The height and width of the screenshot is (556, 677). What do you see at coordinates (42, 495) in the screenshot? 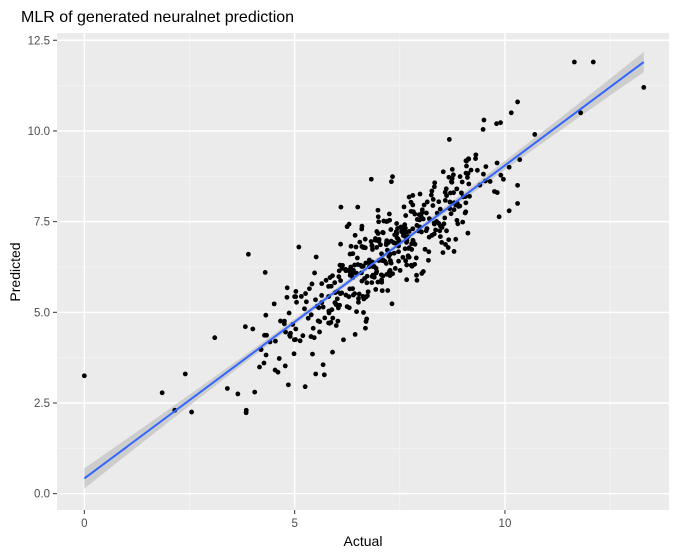
I see `y-tick-label: 0.0` at bounding box center [42, 495].